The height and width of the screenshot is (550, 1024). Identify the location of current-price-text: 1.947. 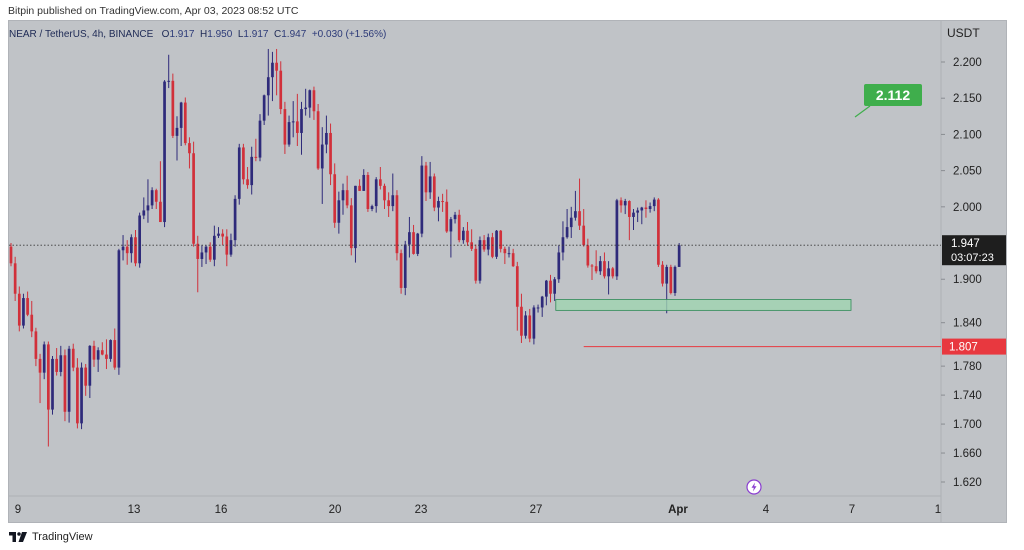
(965, 244).